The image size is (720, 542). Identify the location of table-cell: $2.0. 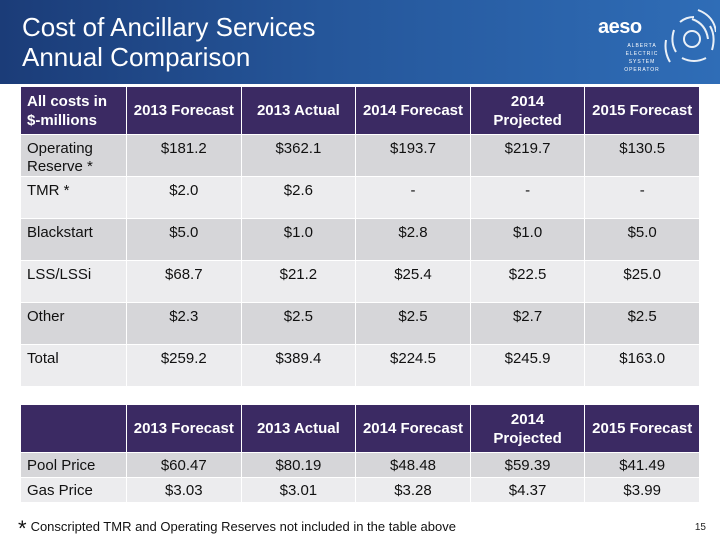
(184, 197).